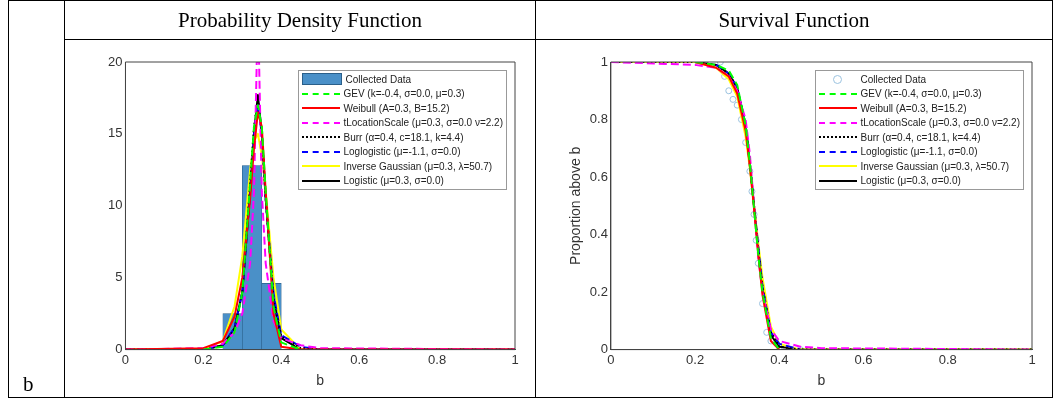  Describe the element at coordinates (598, 119) in the screenshot. I see `y-tick-label: 0.8` at that location.